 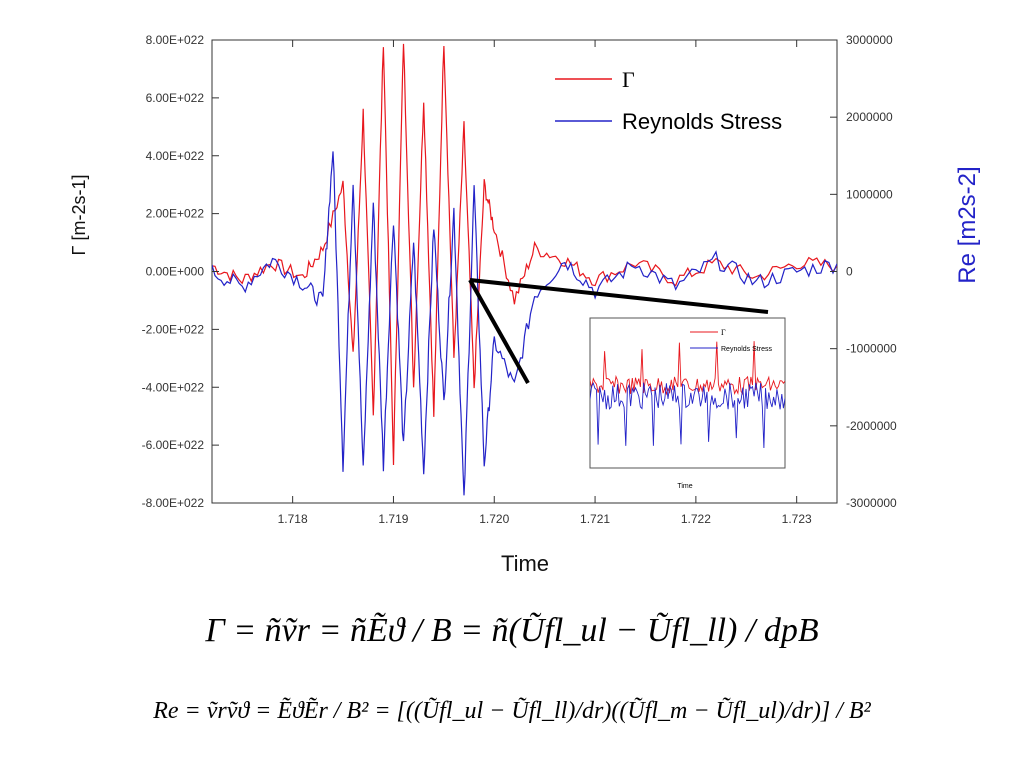 I want to click on y-axis-label-left: Γ [m-2s-1], so click(x=79, y=215).